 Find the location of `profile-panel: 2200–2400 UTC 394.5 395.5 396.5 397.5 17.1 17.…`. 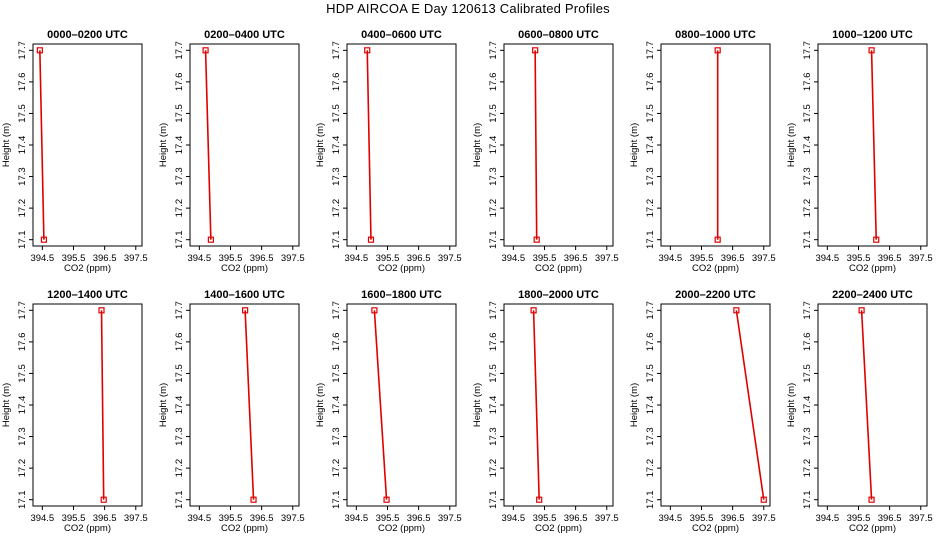

profile-panel: 2200–2400 UTC 394.5 395.5 396.5 397.5 17.1 17.… is located at coordinates (859, 411).